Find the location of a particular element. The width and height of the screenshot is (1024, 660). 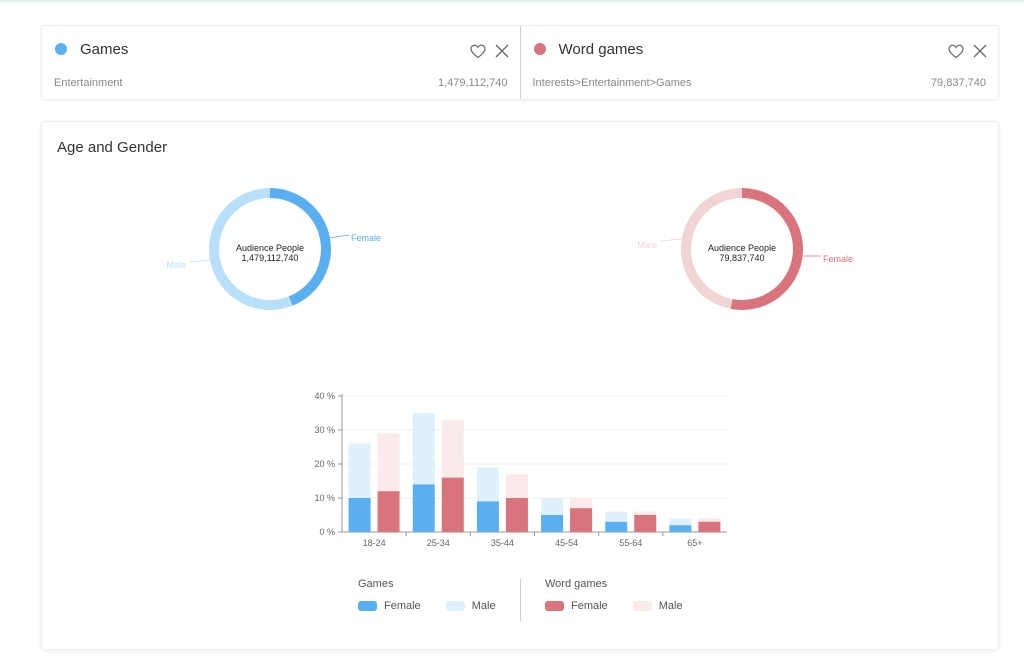

x-tick-label: 45-54 is located at coordinates (566, 543).